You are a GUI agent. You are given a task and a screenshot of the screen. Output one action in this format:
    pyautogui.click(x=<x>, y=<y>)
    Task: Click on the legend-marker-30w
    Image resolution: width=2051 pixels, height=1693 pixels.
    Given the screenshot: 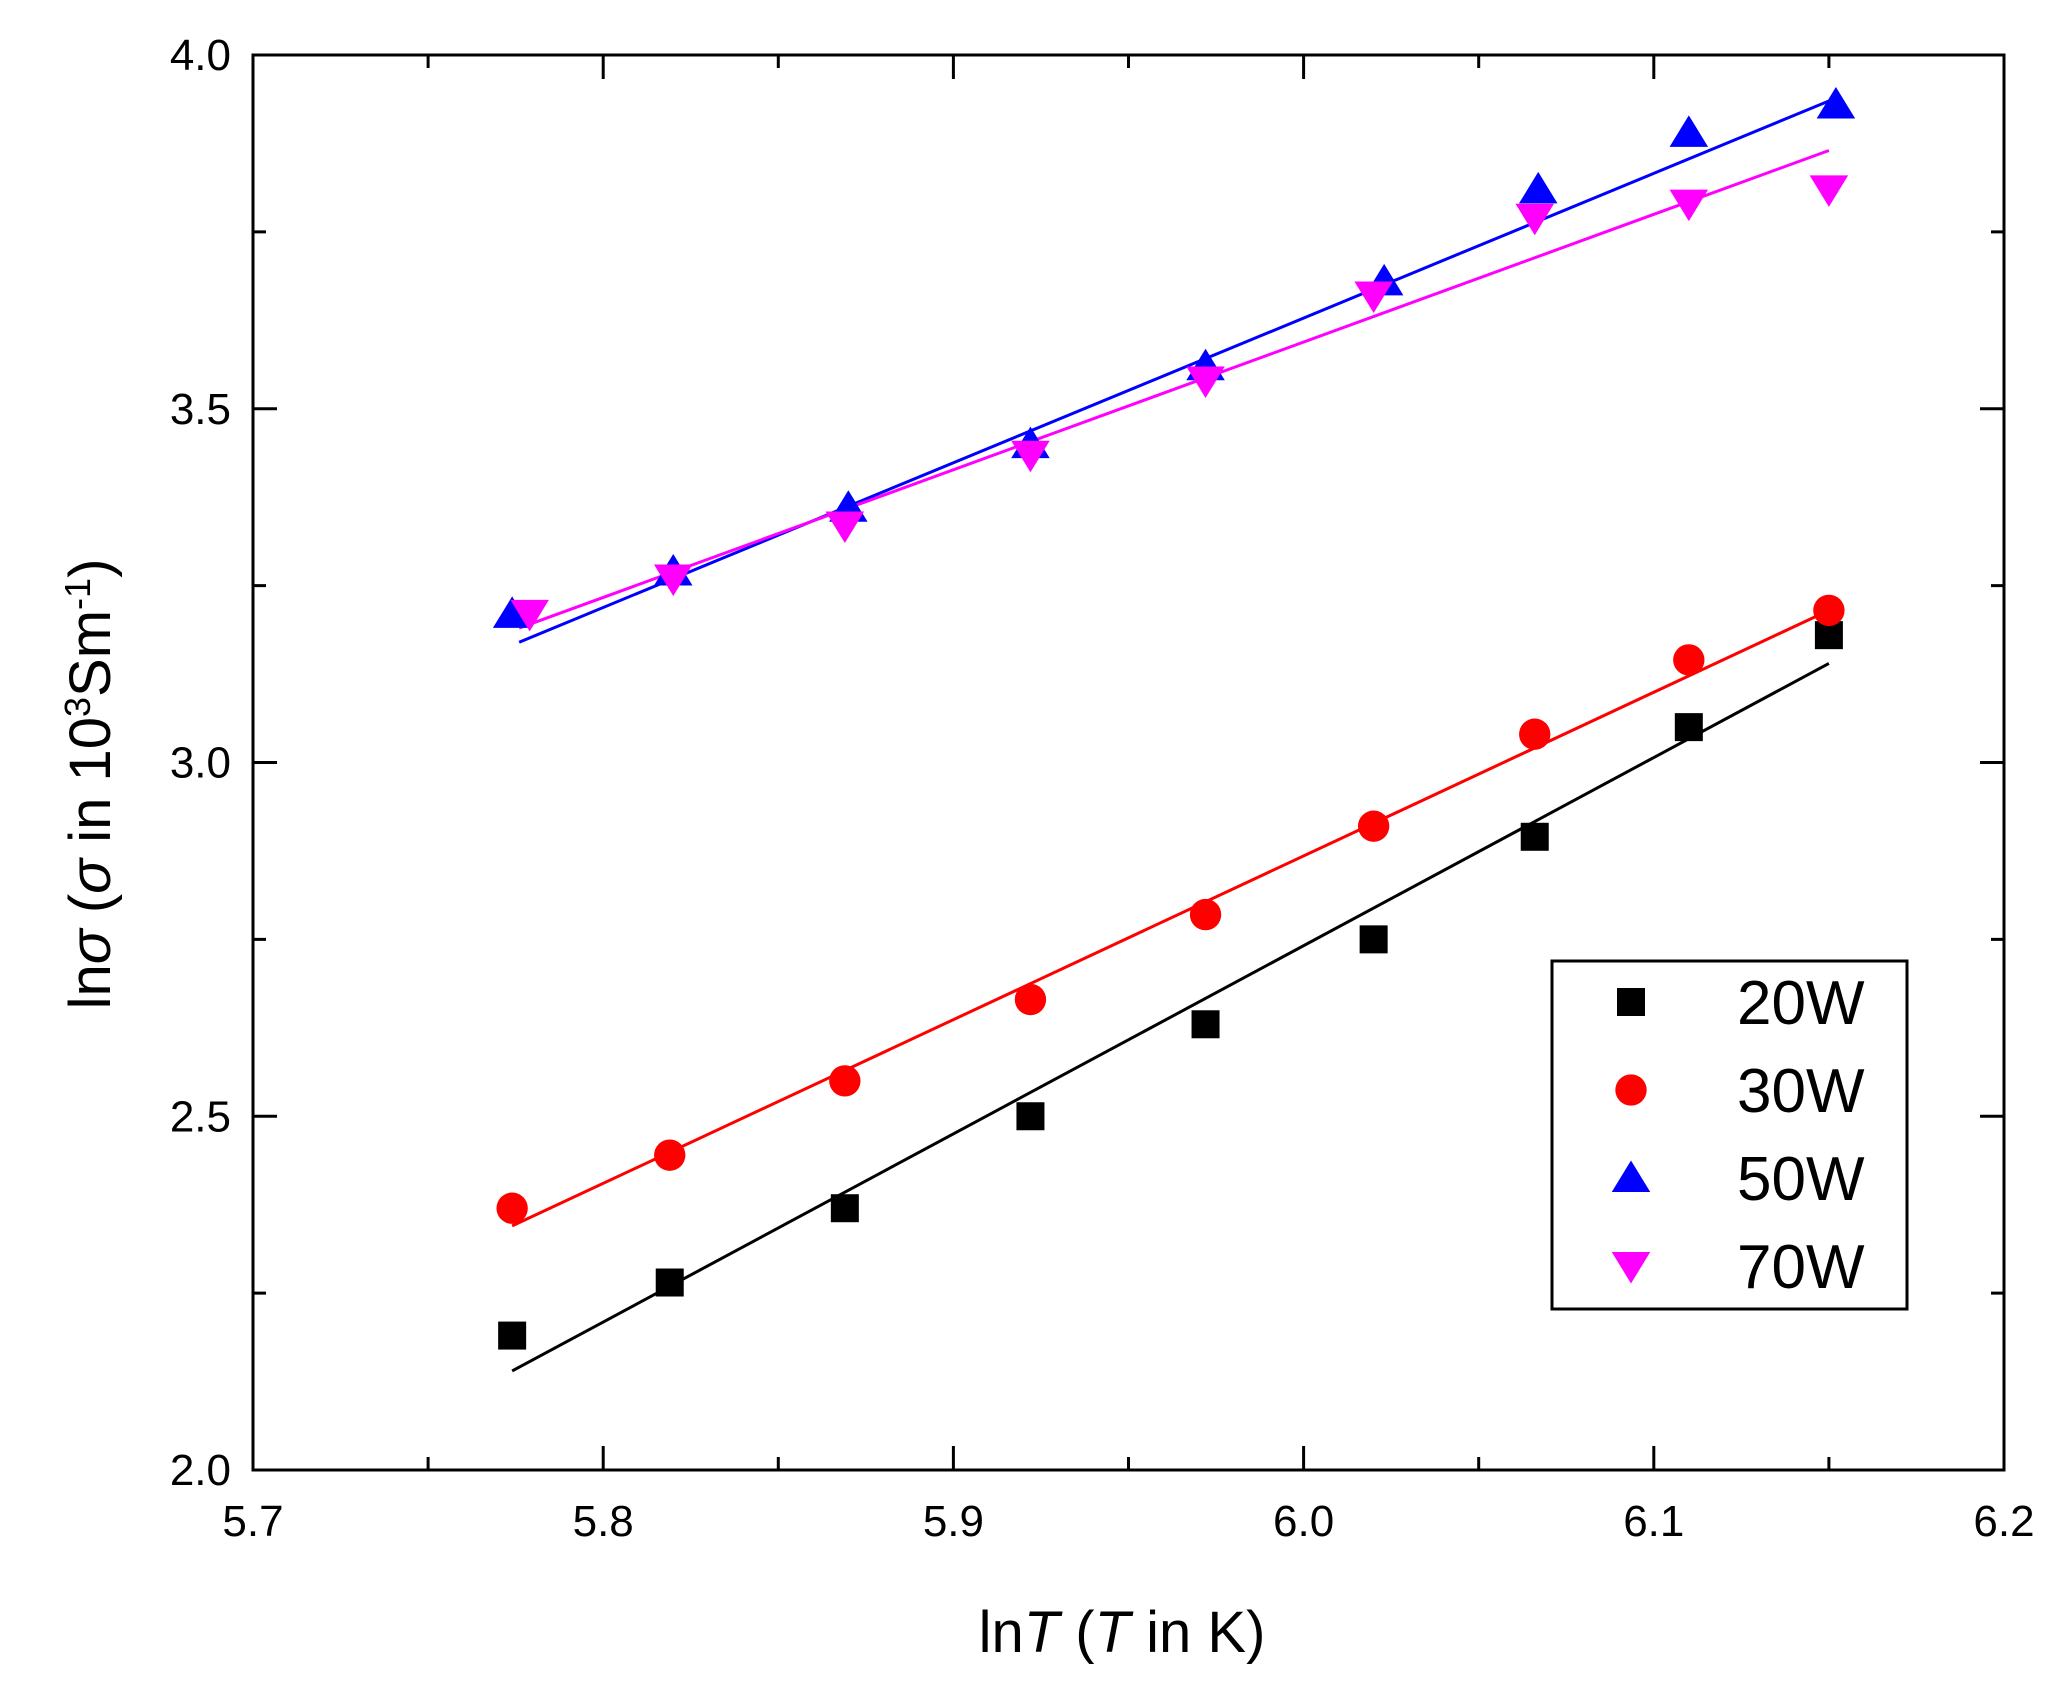 What is the action you would take?
    pyautogui.click(x=1631, y=1090)
    